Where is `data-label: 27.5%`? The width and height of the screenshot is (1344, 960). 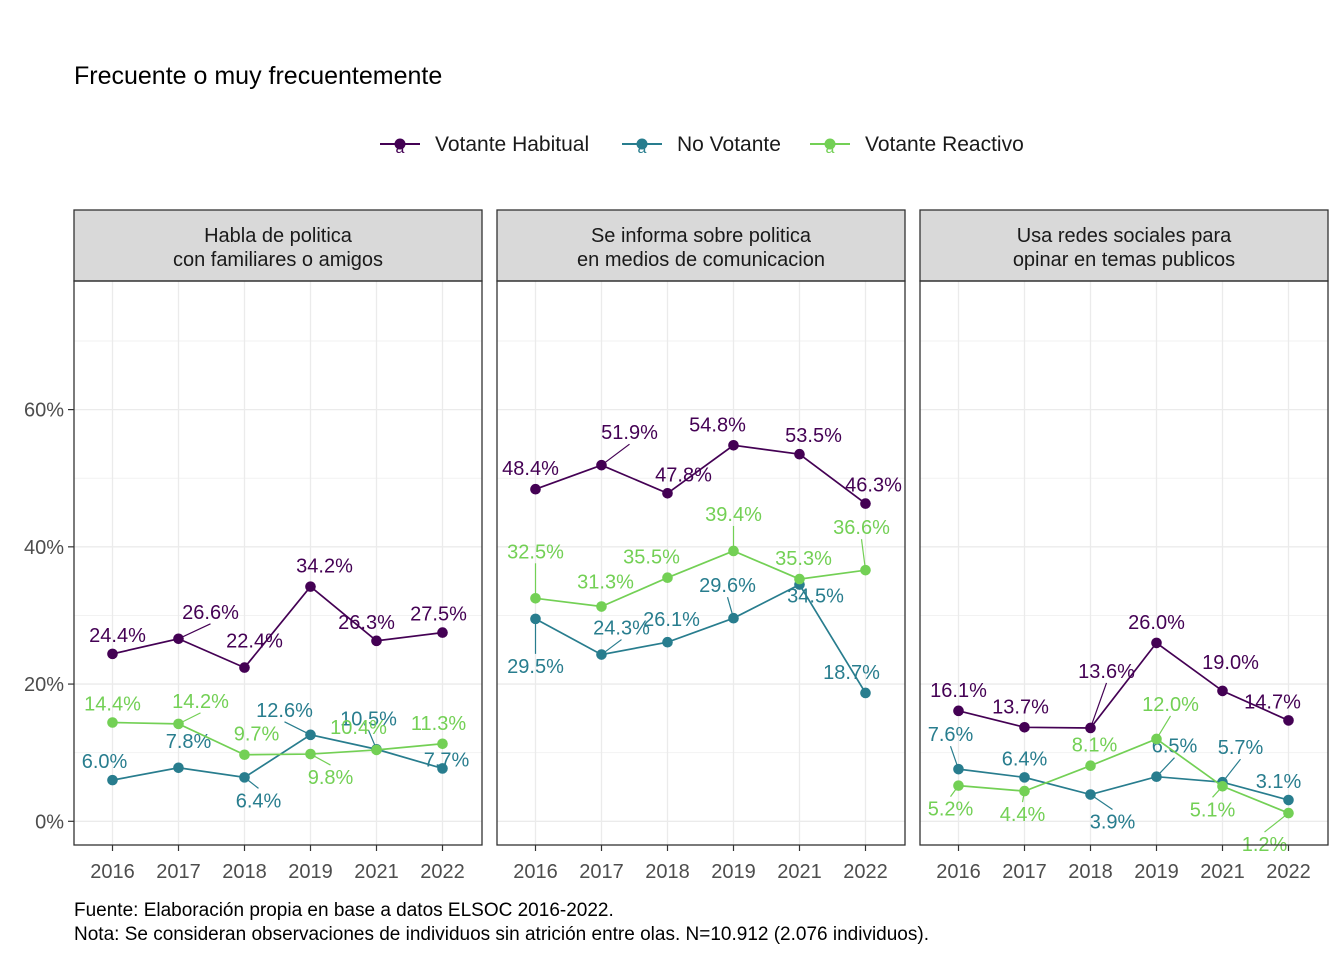
data-label: 27.5% is located at coordinates (438, 615).